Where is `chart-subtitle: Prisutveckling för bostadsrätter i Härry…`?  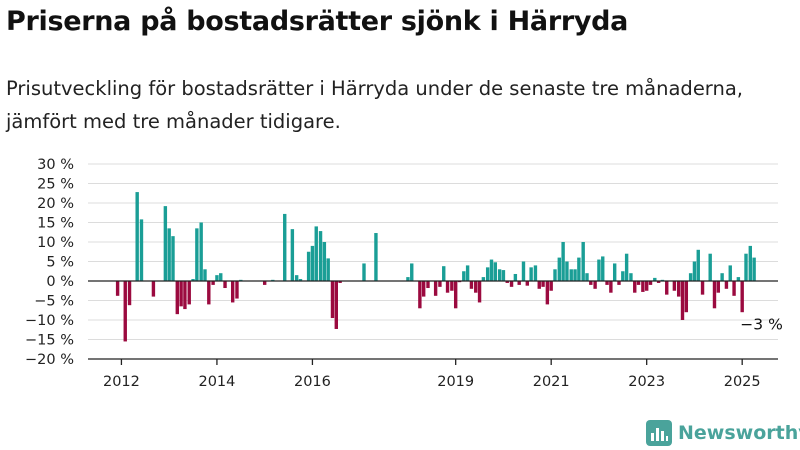 chart-subtitle: Prisutveckling för bostadsrätter i Härry… is located at coordinates (374, 105).